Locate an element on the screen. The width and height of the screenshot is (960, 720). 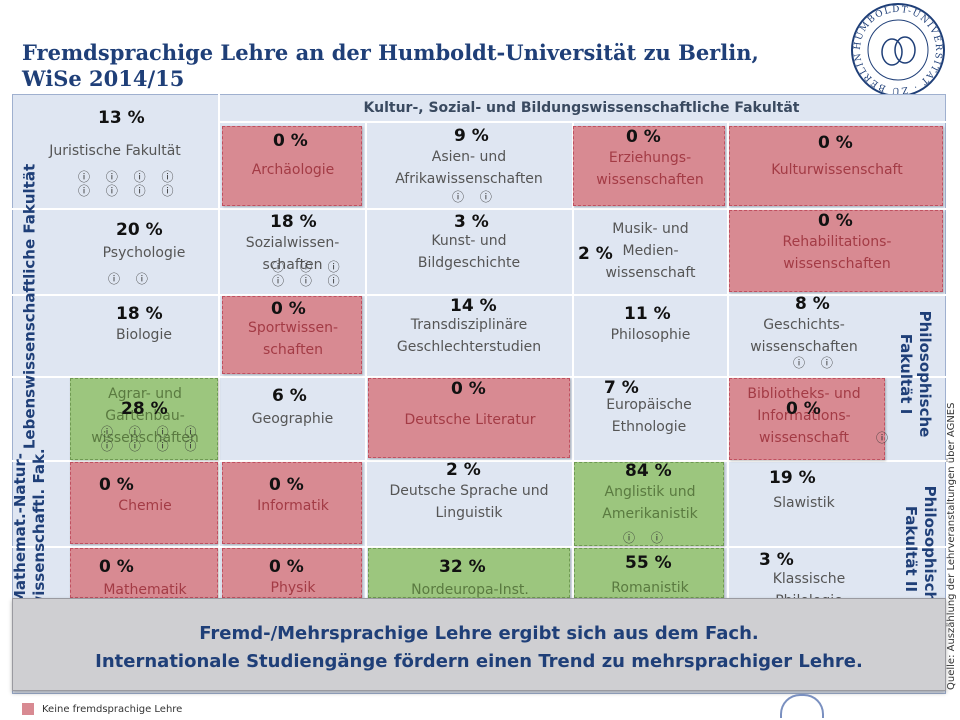
cell-kunst-bildgeschichte: 3 % Kunst- und Bildgeschichte is located at coordinates (469, 252).